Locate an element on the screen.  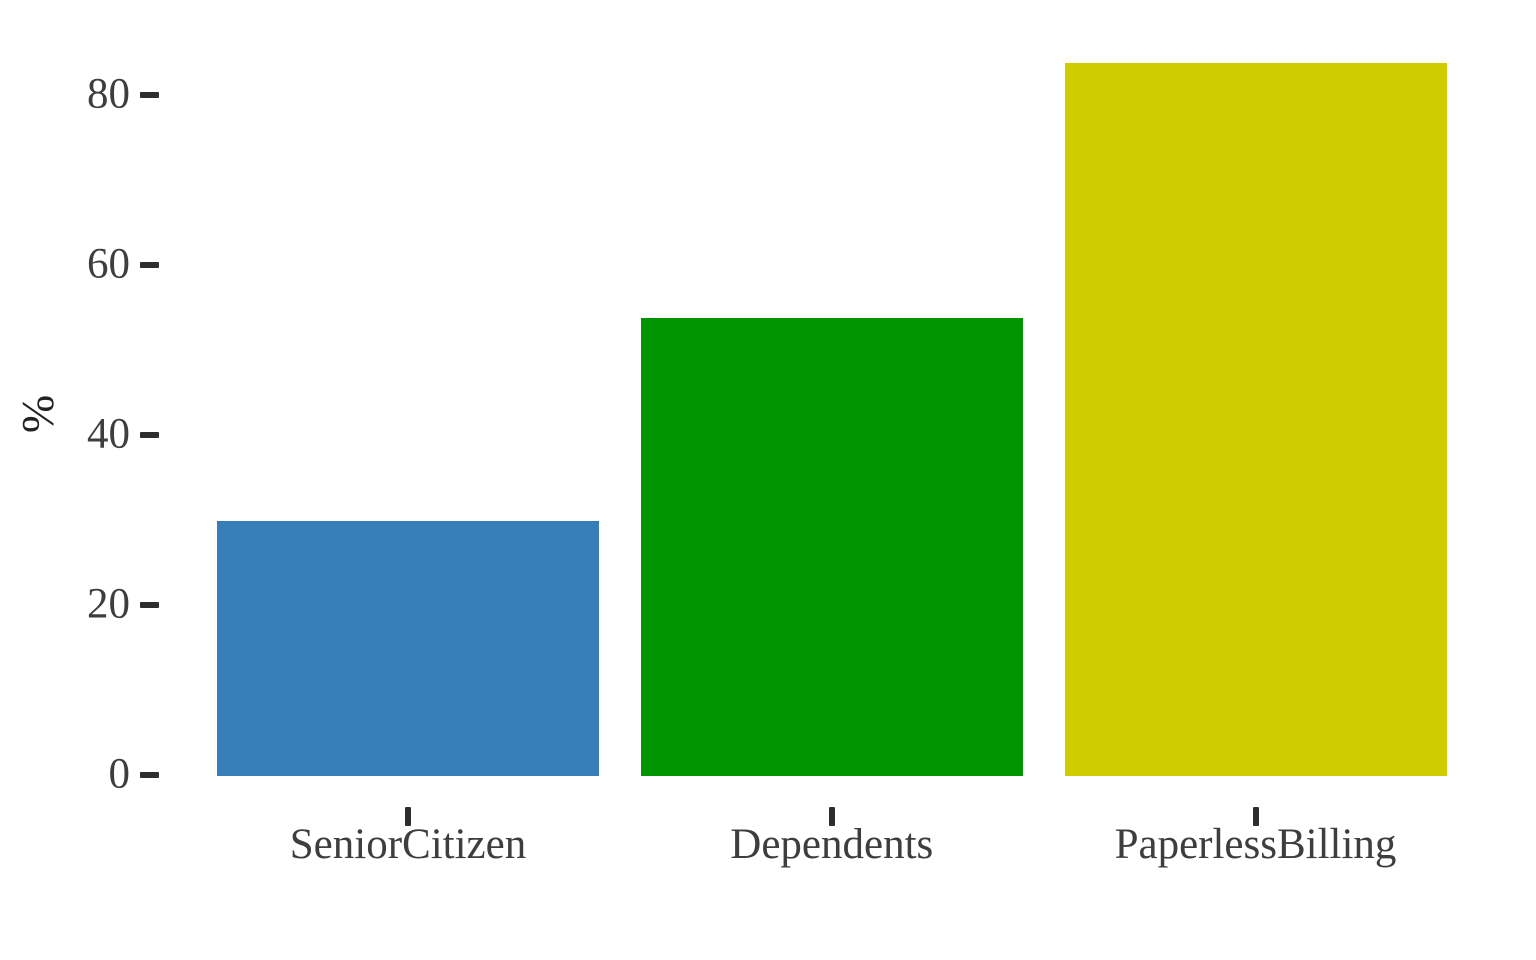
x-label-dependents: Dependents is located at coordinates (832, 844).